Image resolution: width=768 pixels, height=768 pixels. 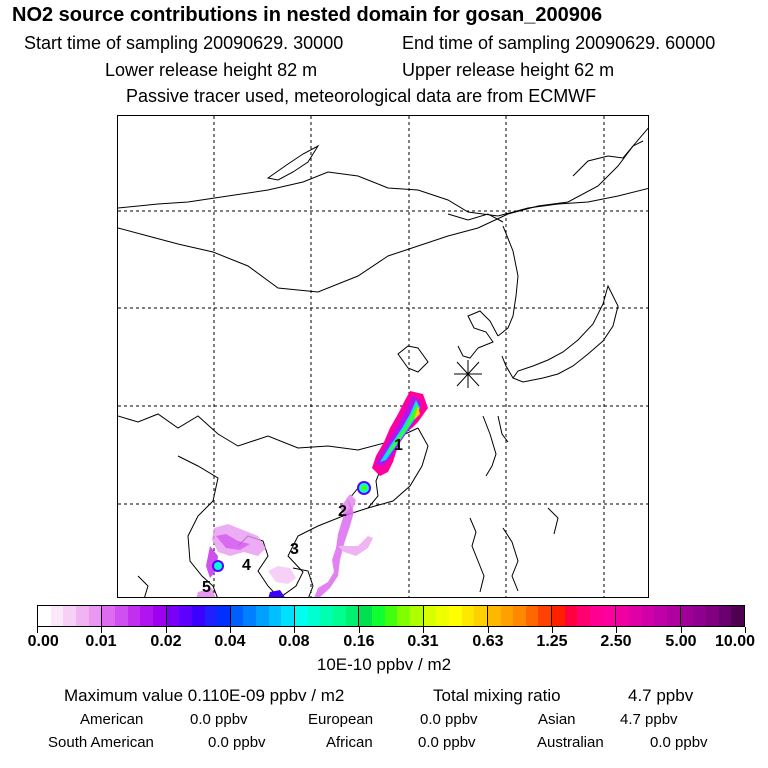 I want to click on marker-label-1: 1, so click(x=398, y=445).